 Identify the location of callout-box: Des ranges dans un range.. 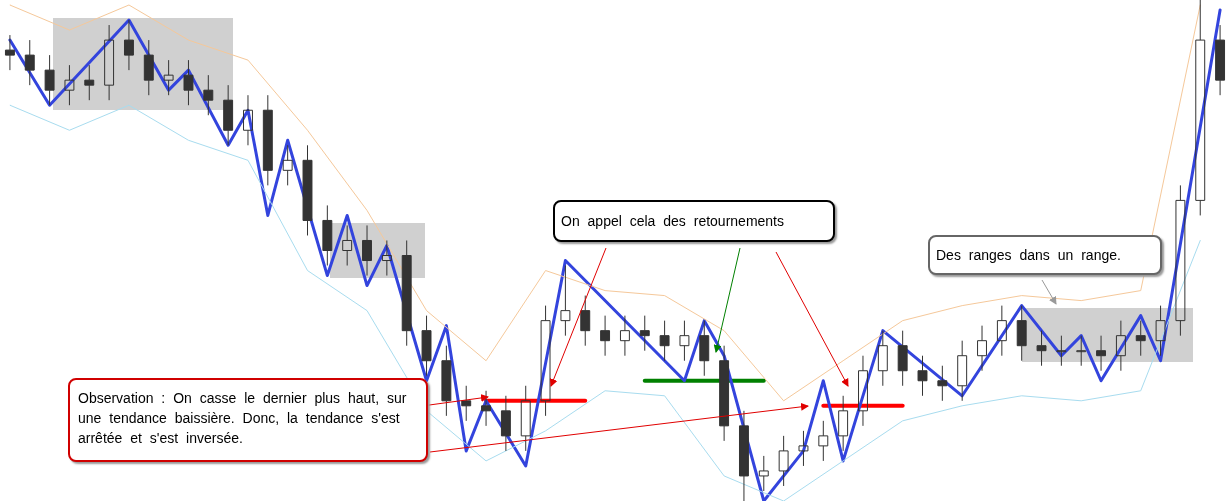
(1045, 255).